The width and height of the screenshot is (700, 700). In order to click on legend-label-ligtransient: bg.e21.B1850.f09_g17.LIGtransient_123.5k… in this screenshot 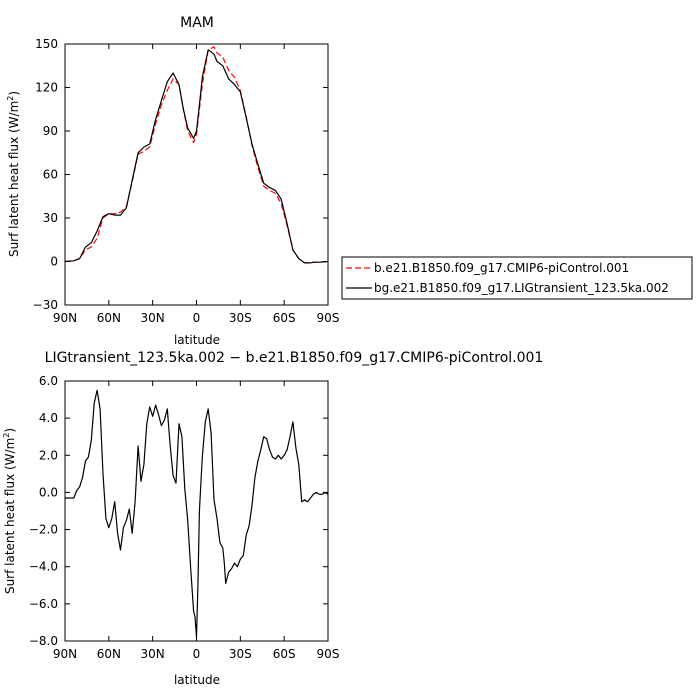, I will do `click(521, 288)`.